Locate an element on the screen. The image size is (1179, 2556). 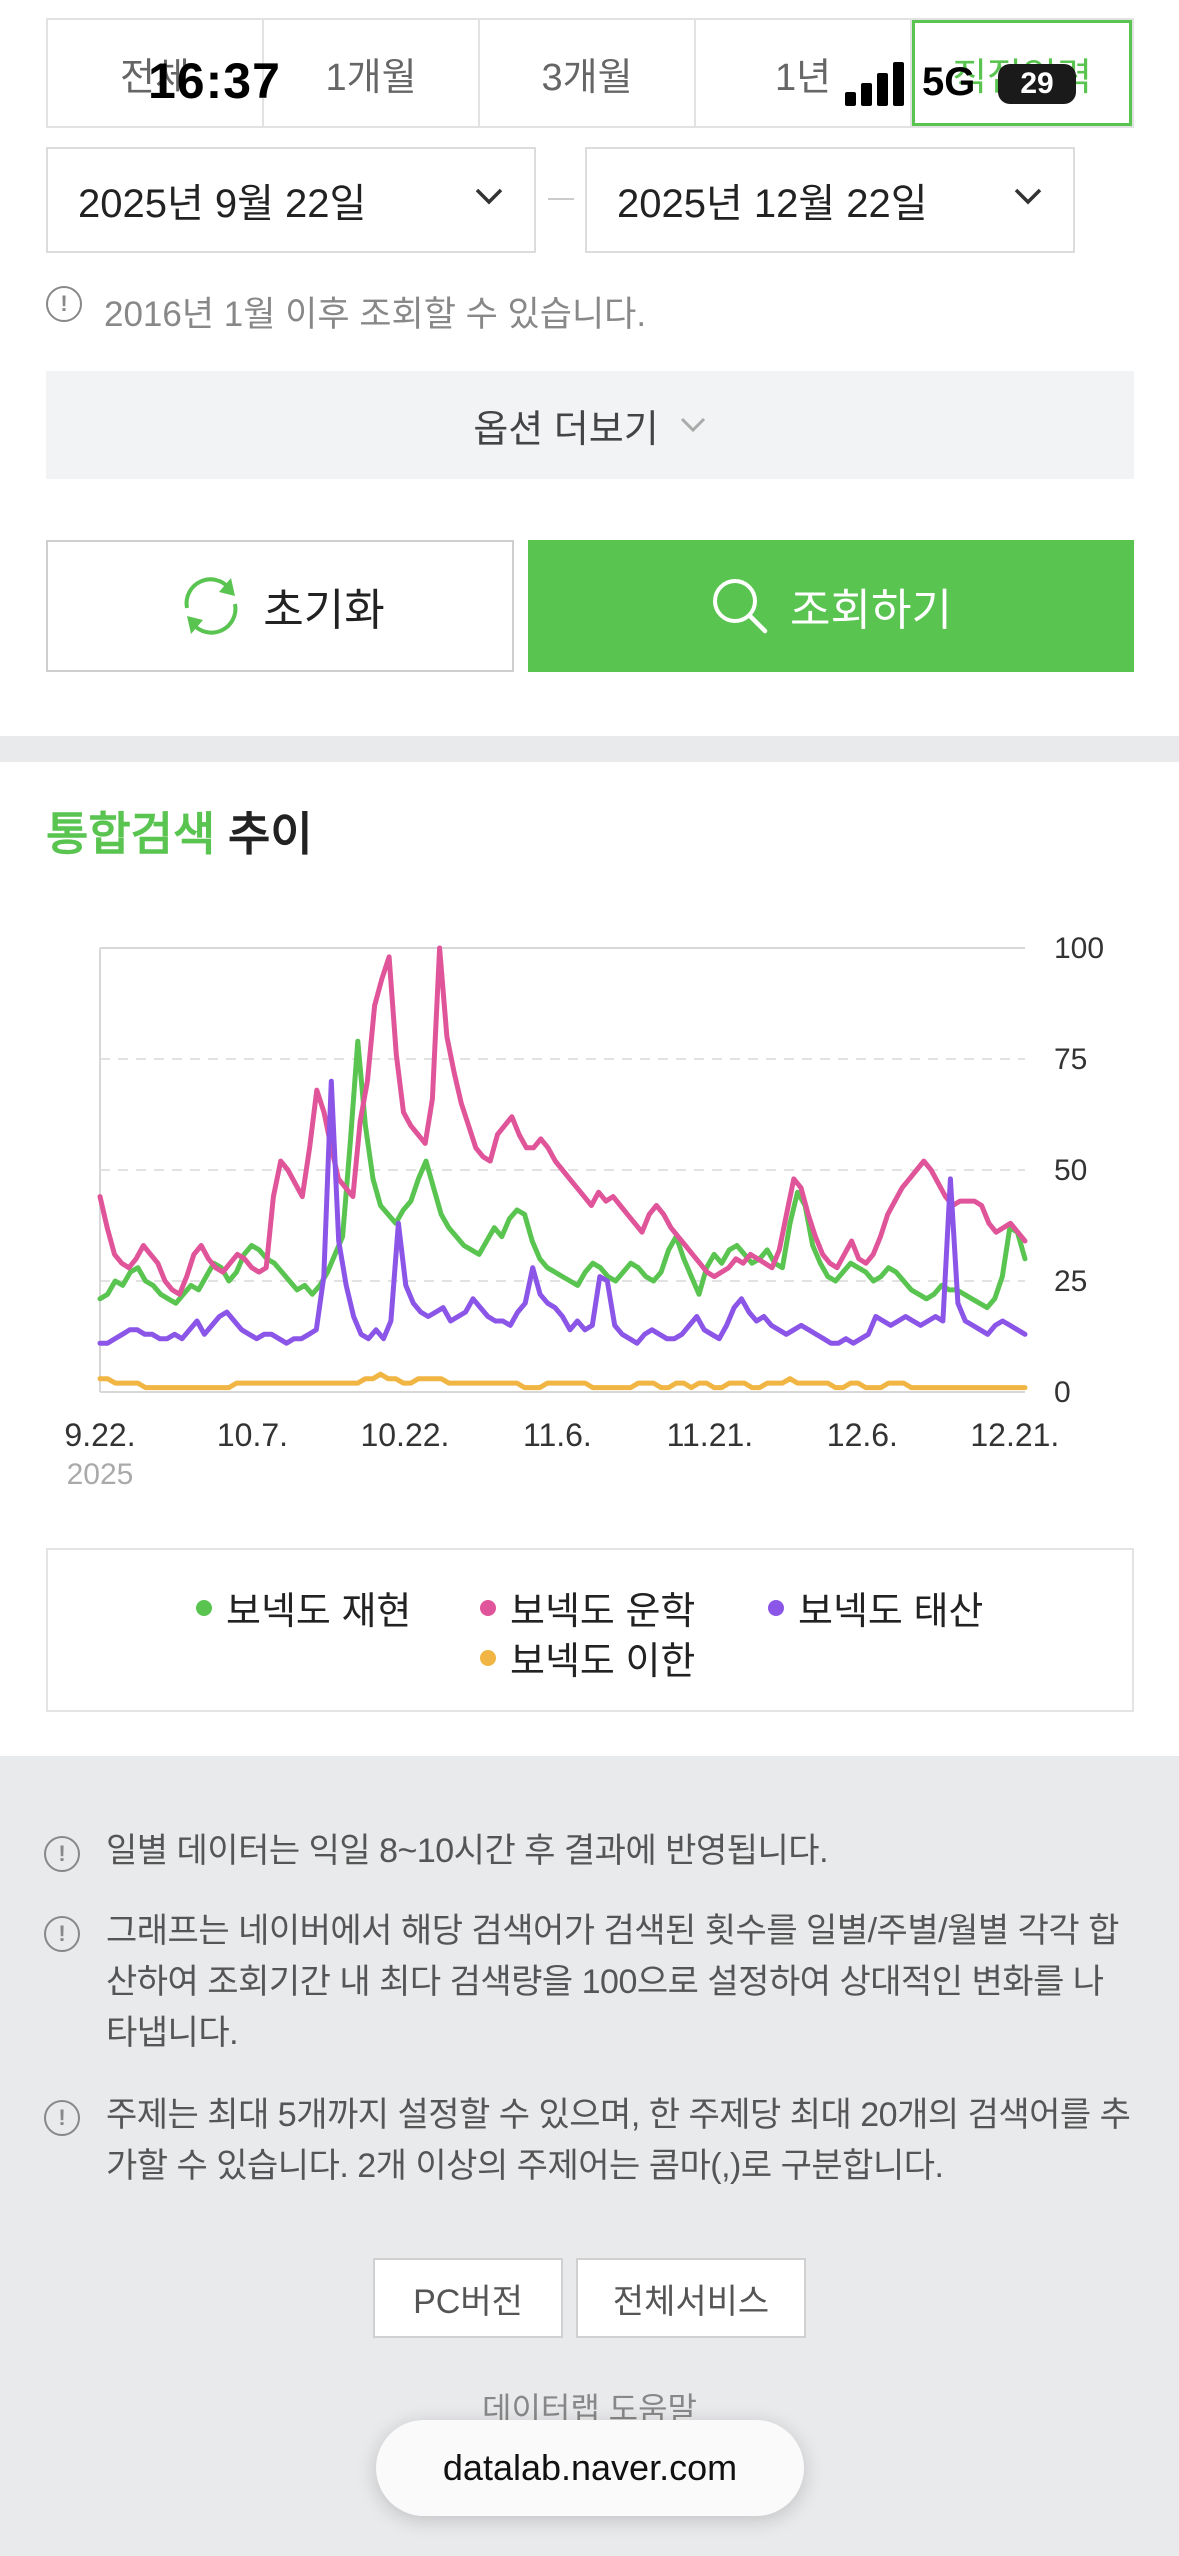
section-title-rest: 추이 is located at coordinates (264, 834).